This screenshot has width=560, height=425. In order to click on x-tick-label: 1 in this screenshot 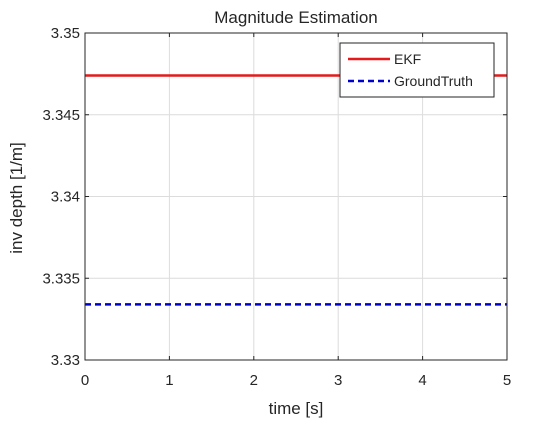, I will do `click(169, 380)`.